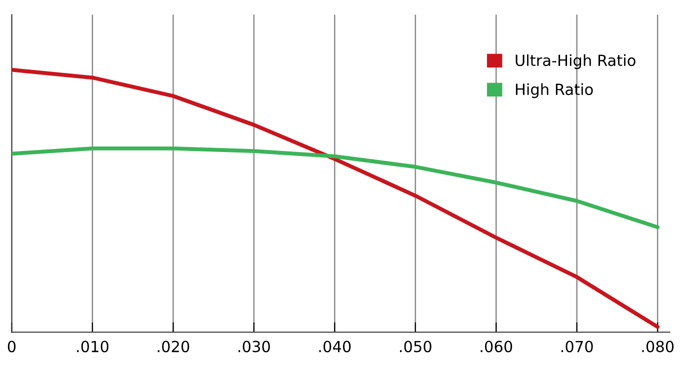  What do you see at coordinates (576, 62) in the screenshot?
I see `legend-label: Ultra-High Ratio` at bounding box center [576, 62].